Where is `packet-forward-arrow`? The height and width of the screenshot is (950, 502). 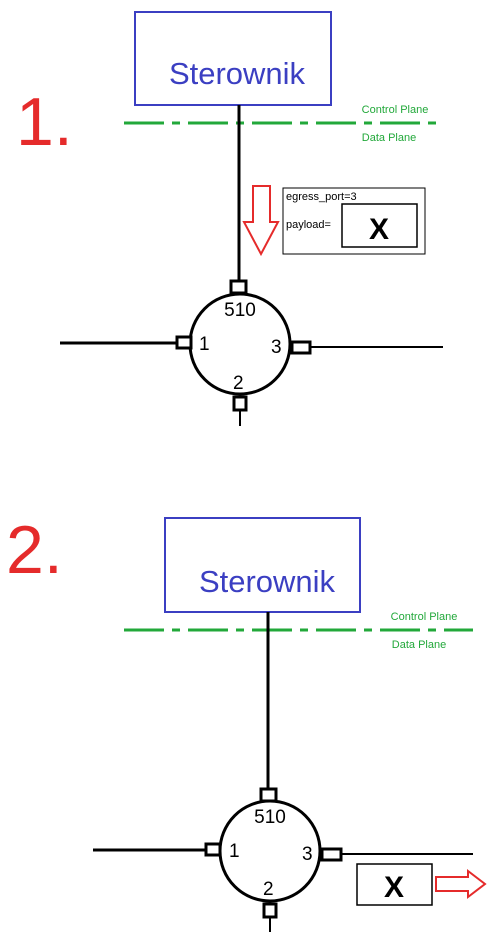 packet-forward-arrow is located at coordinates (461, 884).